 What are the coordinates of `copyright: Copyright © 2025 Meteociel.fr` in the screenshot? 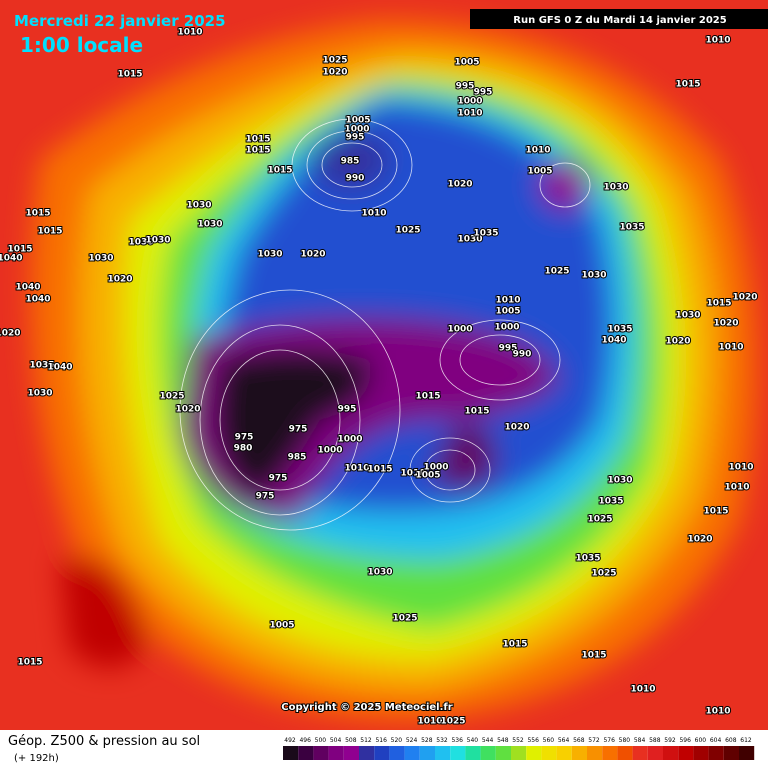 It's located at (366, 707).